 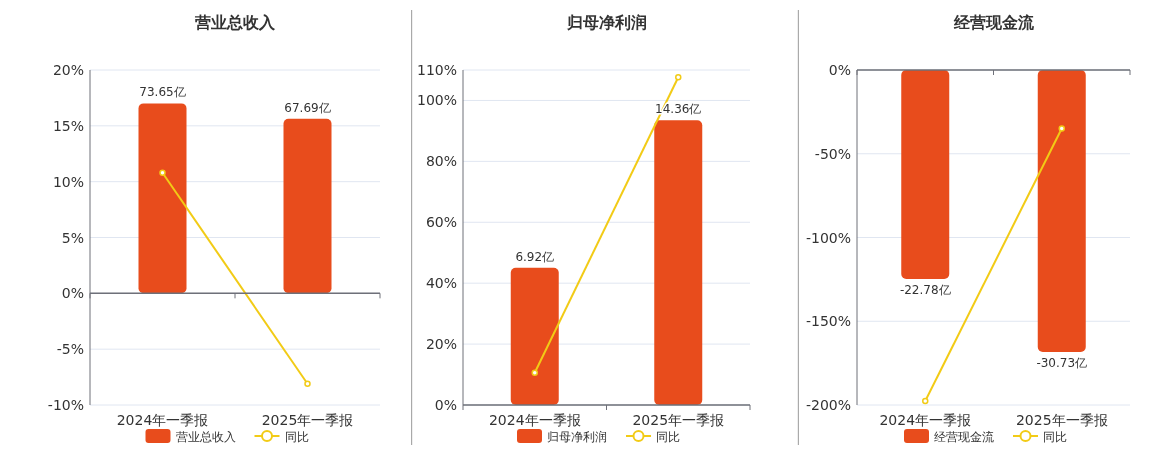 What do you see at coordinates (606, 22) in the screenshot?
I see `chart-title: 归母净利润` at bounding box center [606, 22].